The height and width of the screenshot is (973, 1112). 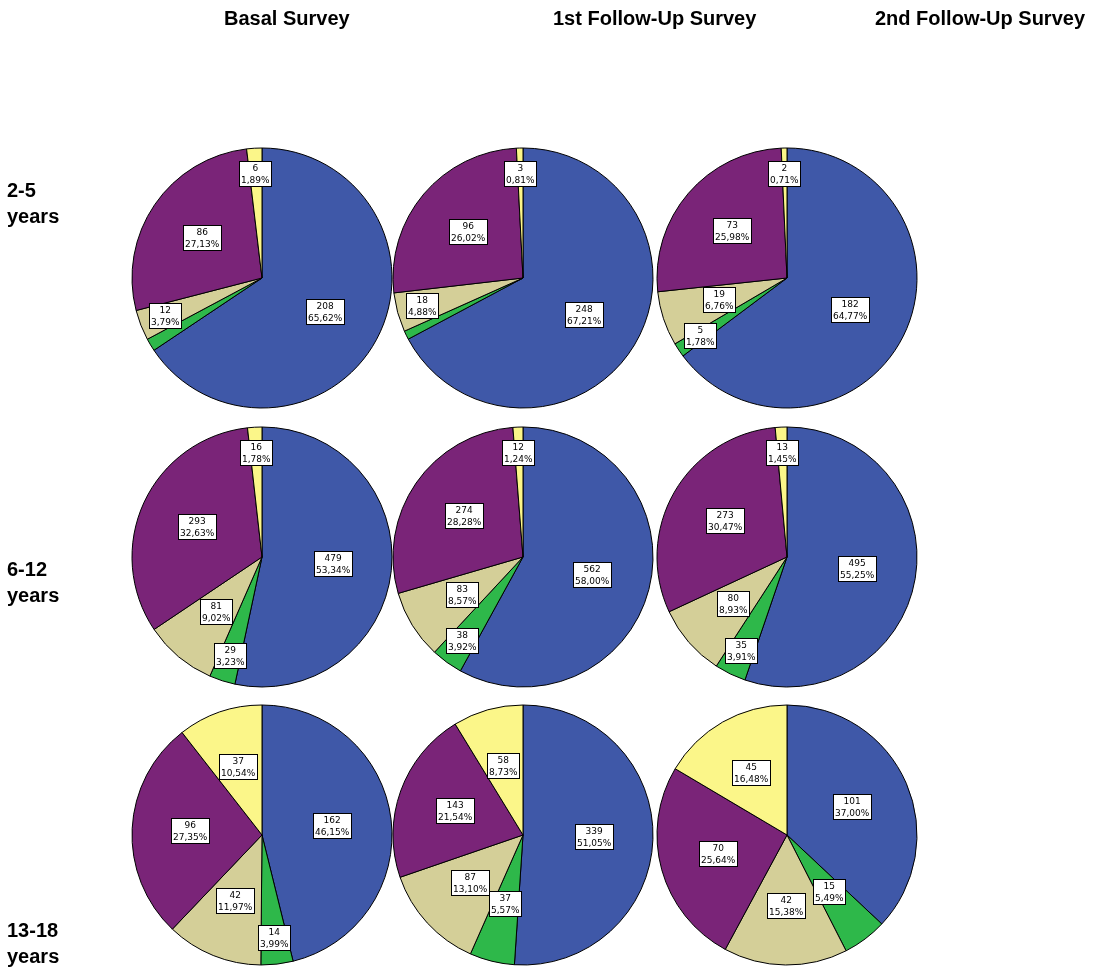 I want to click on data-label: 143 21,54%, so click(x=455, y=811).